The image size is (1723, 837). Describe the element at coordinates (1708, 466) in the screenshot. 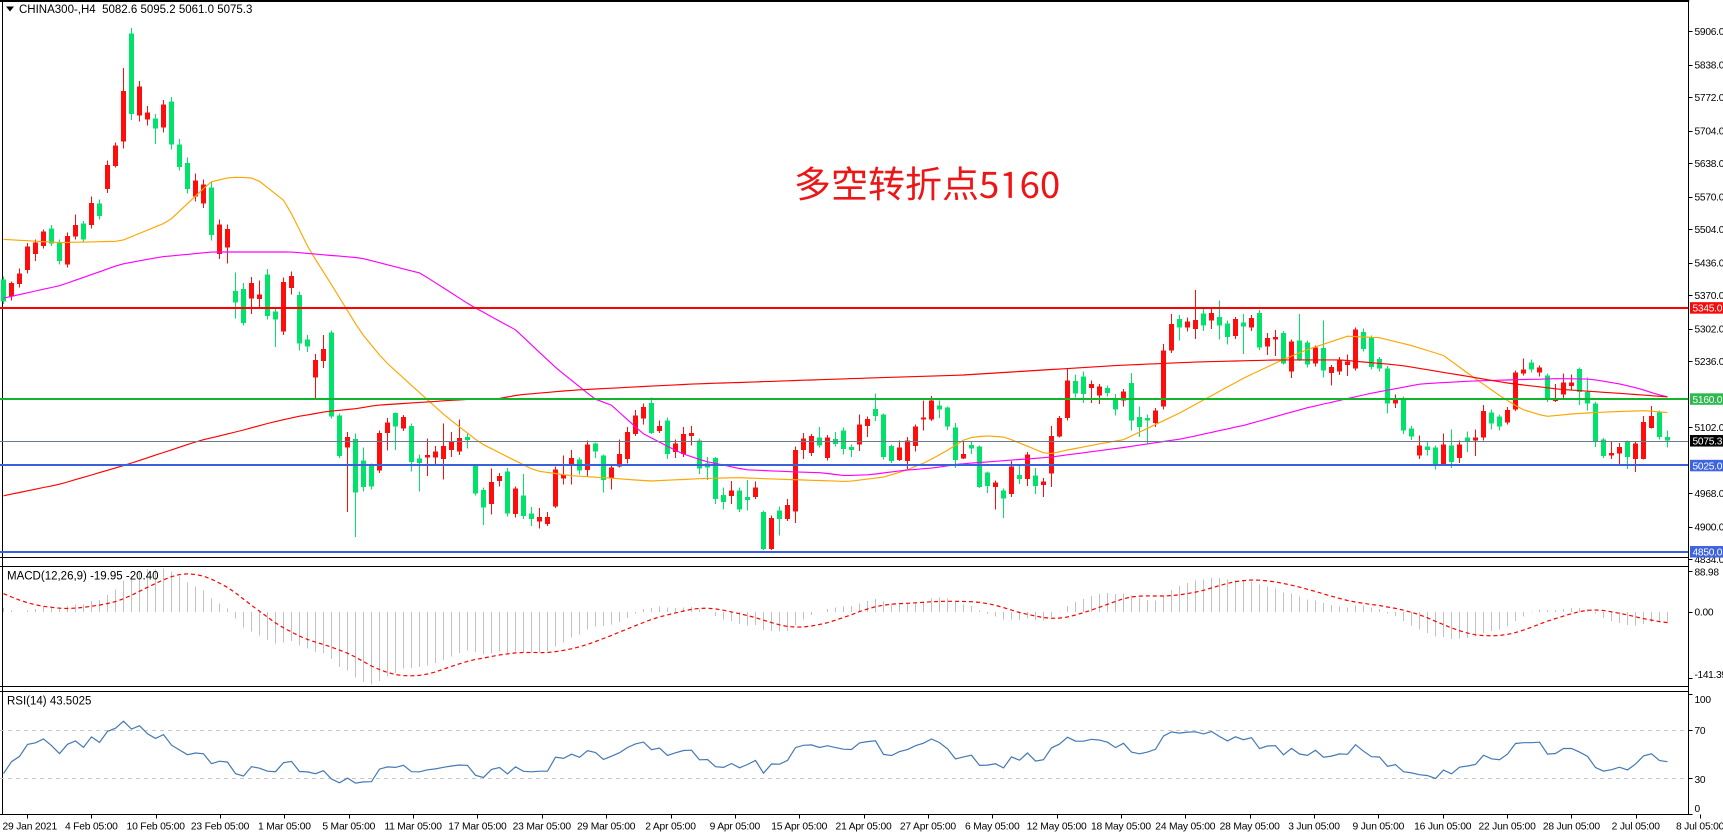

I see `price-badge-label: 5025.0` at that location.